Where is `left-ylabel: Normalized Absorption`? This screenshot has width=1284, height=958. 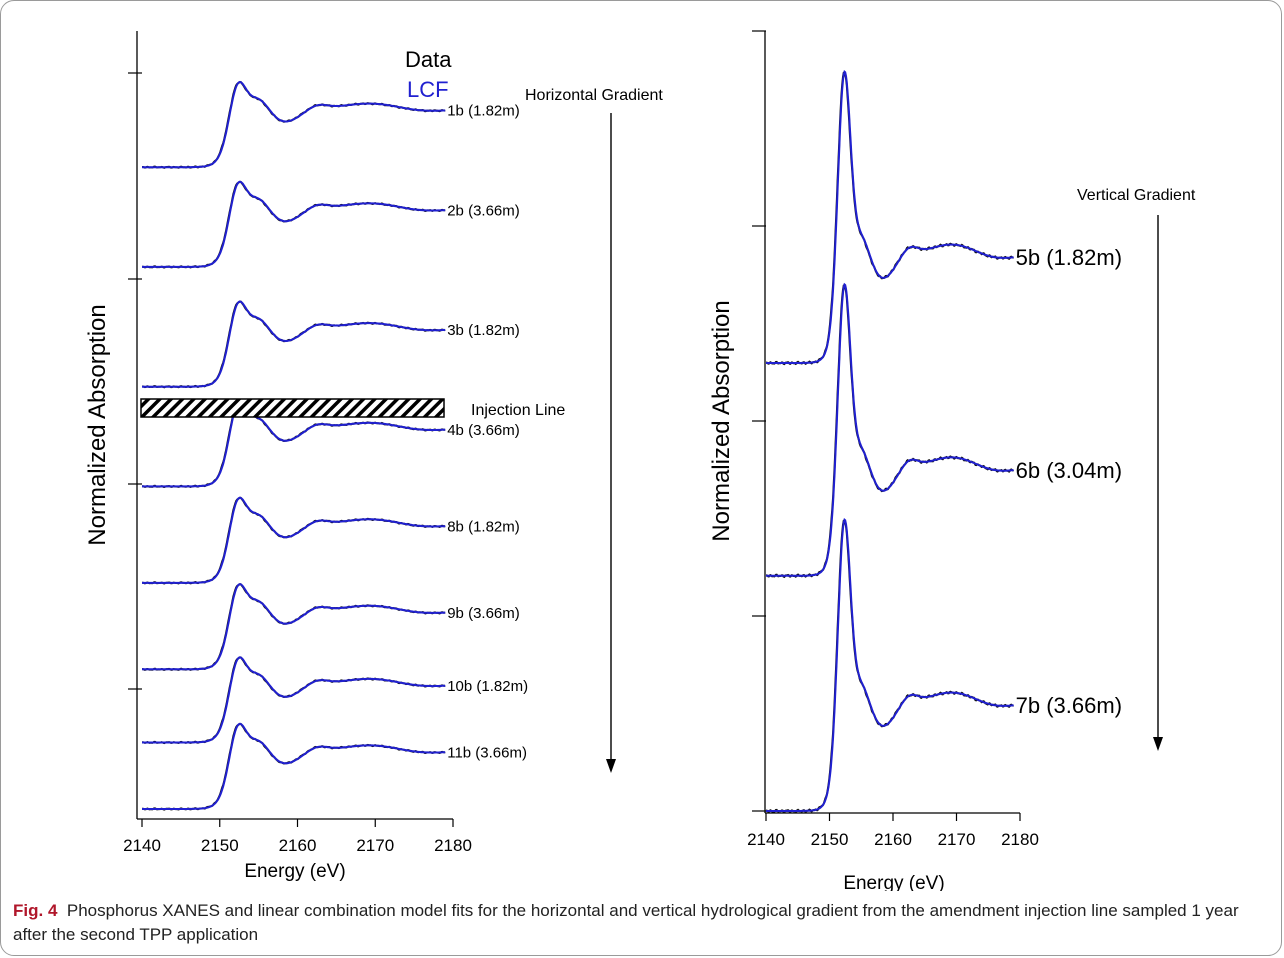
left-ylabel: Normalized Absorption is located at coordinates (97, 424).